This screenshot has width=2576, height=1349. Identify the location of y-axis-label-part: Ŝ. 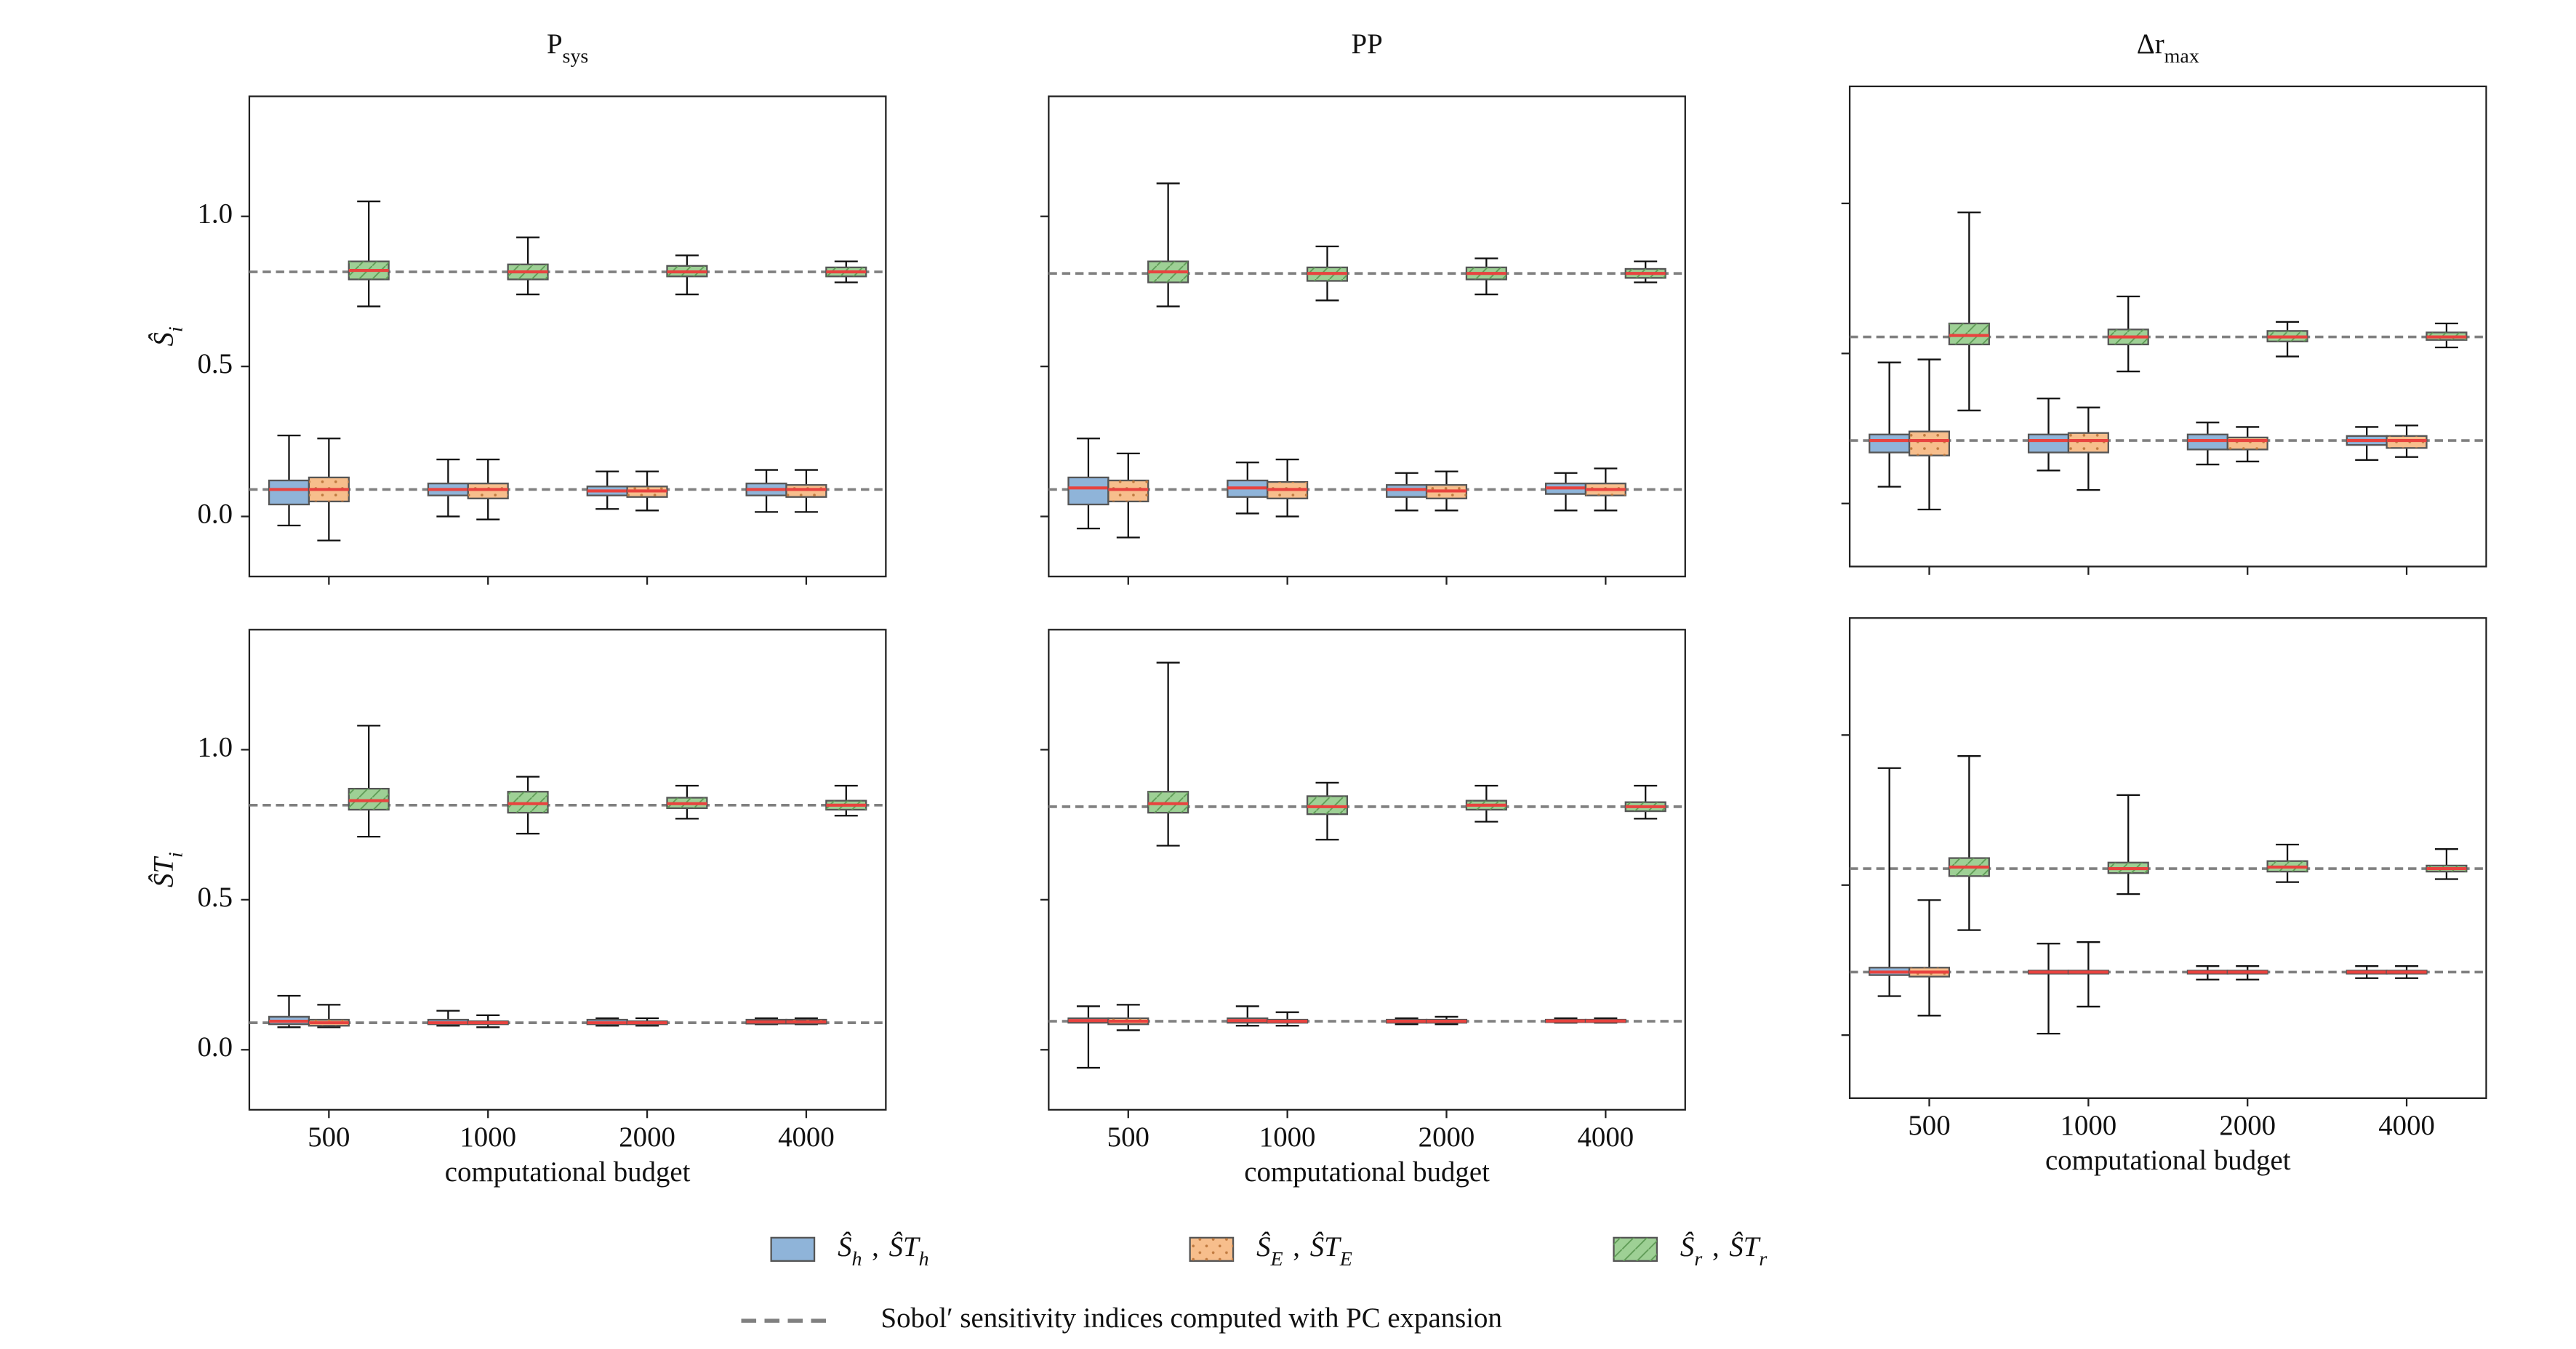
(164, 339).